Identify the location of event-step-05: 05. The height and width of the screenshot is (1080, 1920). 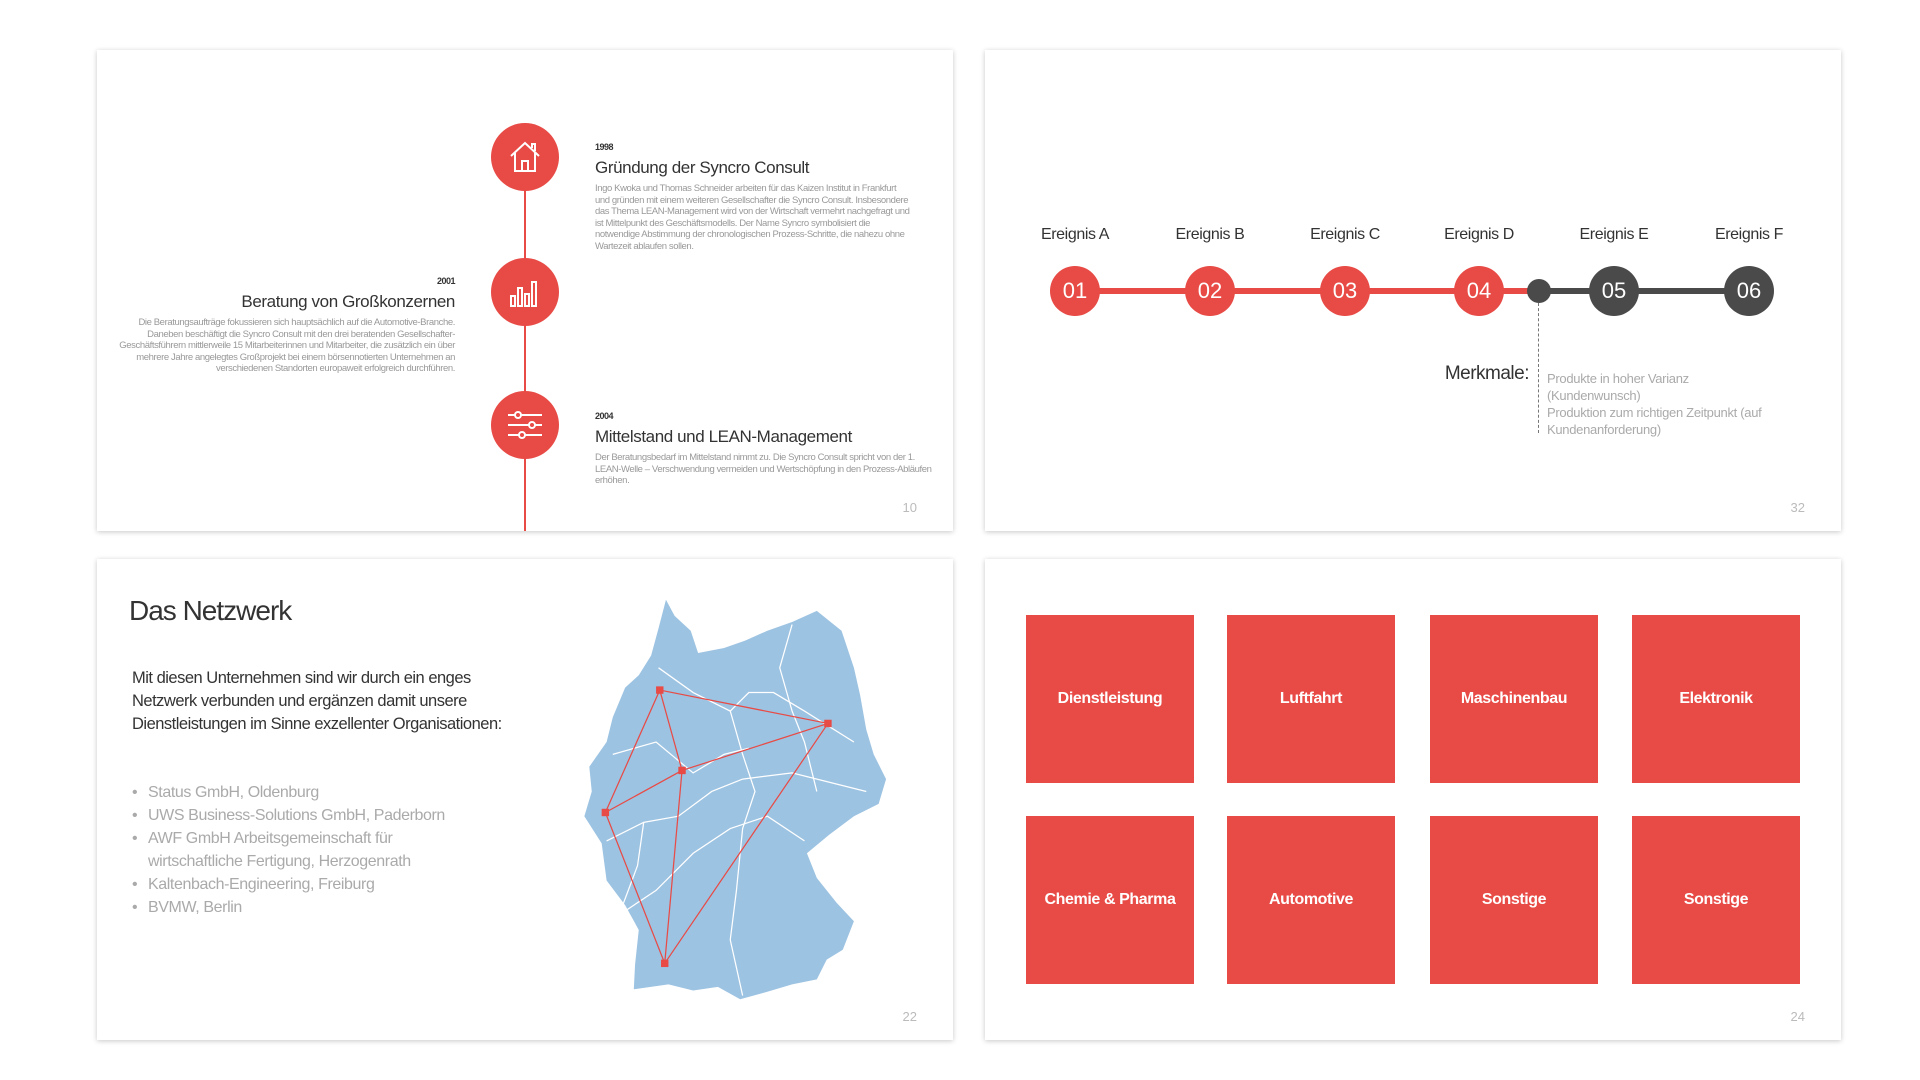
(1614, 291).